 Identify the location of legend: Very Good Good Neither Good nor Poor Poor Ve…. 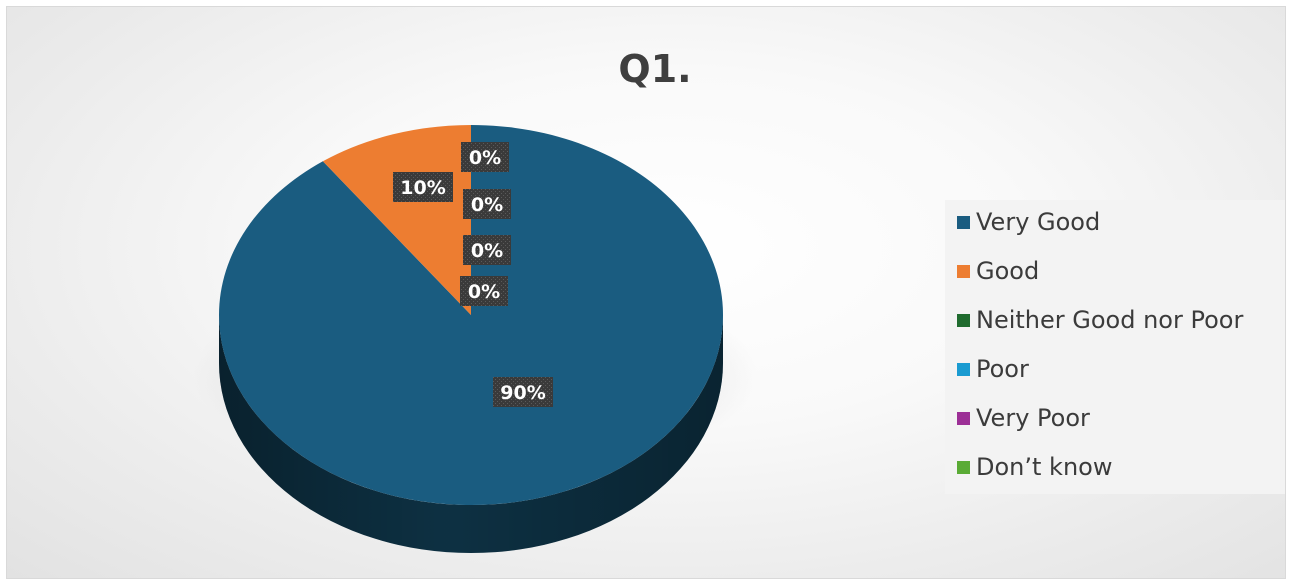
(1115, 347).